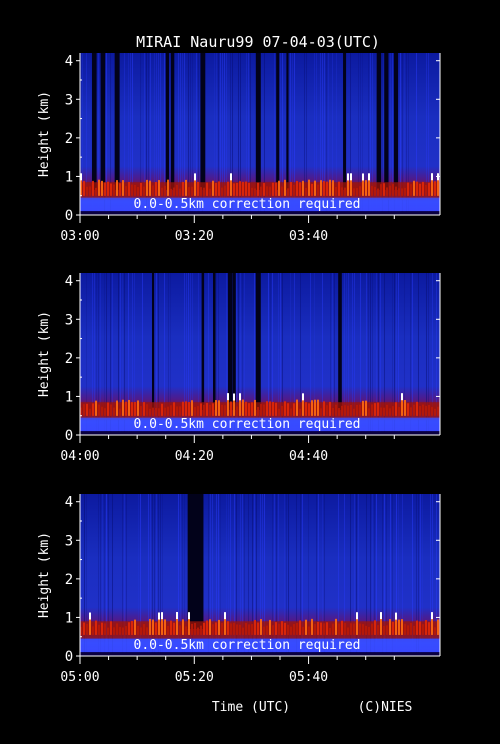  Describe the element at coordinates (260, 424) in the screenshot. I see `near-surface-band` at that location.